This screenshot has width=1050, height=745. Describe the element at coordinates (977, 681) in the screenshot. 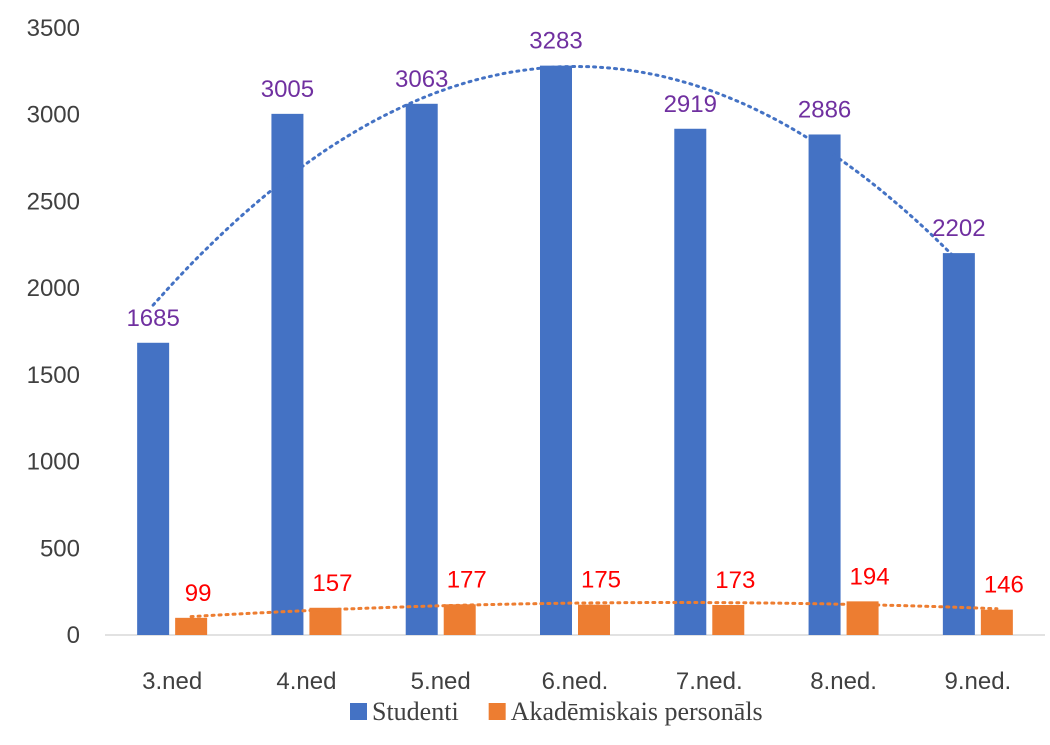

I see `x-tick-label: 9.ned.` at that location.